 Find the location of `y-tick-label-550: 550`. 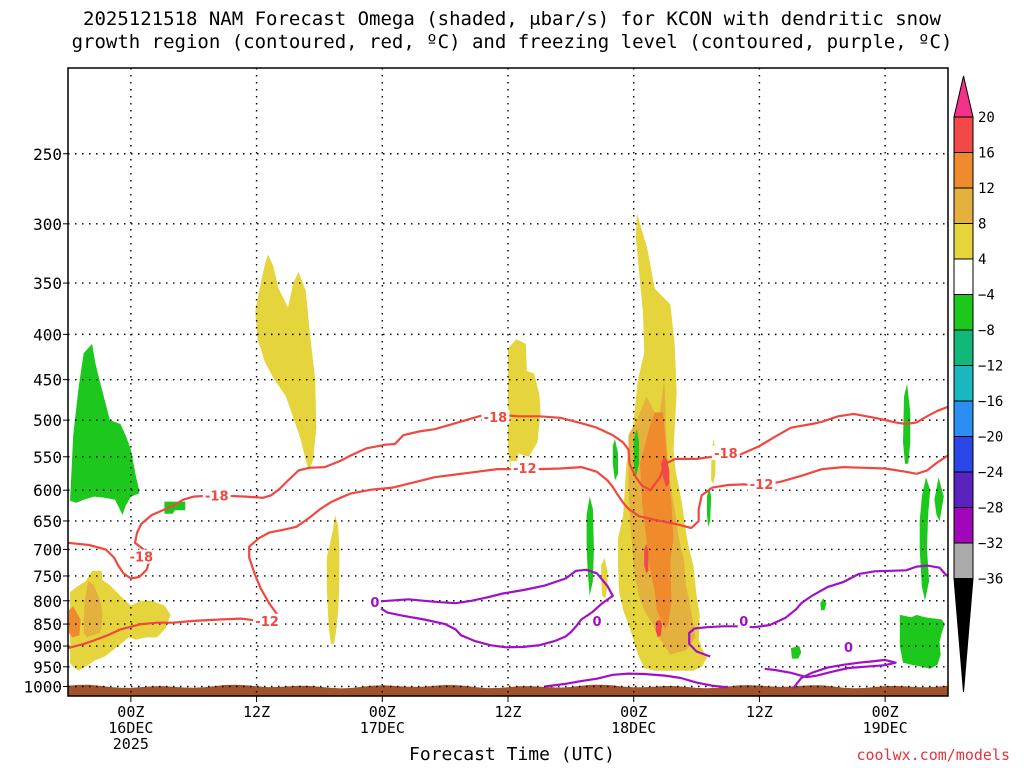

y-tick-label-550: 550 is located at coordinates (47, 457).